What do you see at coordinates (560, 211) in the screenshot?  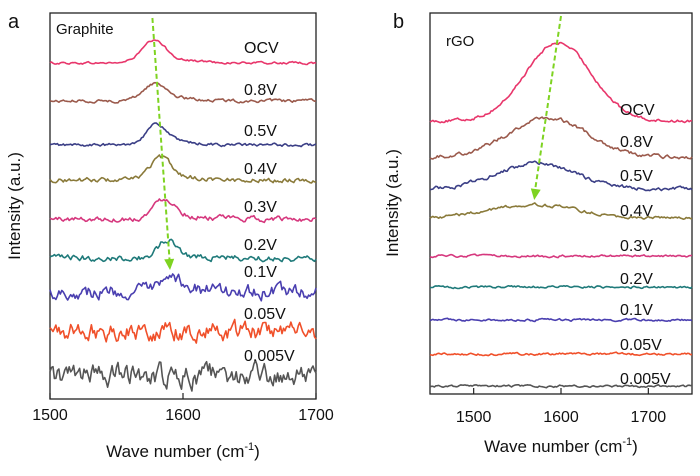 I see `panel-b-spectrum-04v` at bounding box center [560, 211].